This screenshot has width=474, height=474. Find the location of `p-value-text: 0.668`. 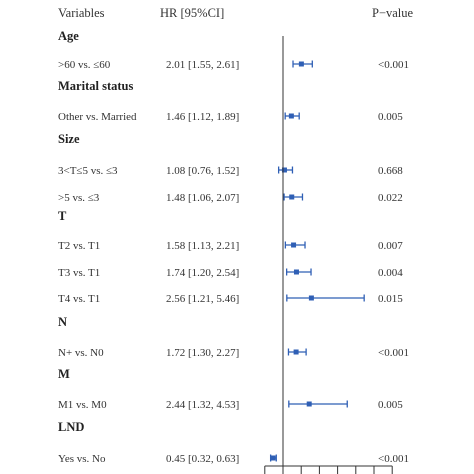

p-value-text: 0.668 is located at coordinates (390, 171).